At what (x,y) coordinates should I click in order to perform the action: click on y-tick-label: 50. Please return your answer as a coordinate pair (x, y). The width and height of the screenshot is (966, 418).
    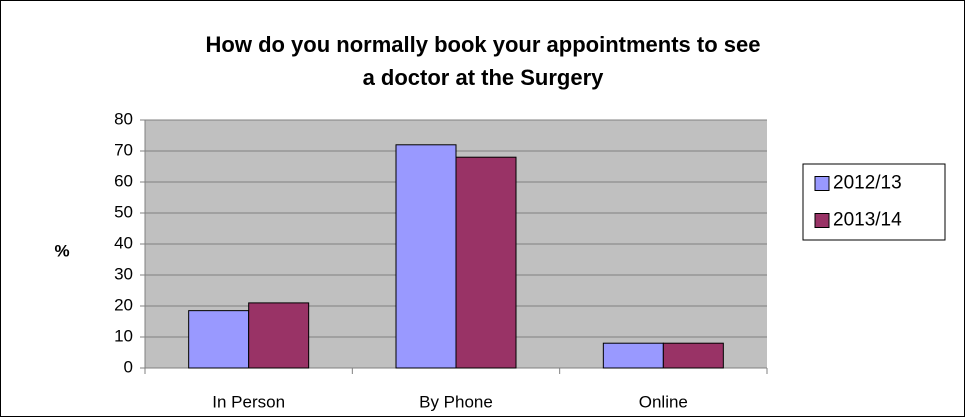
    Looking at the image, I should click on (123, 211).